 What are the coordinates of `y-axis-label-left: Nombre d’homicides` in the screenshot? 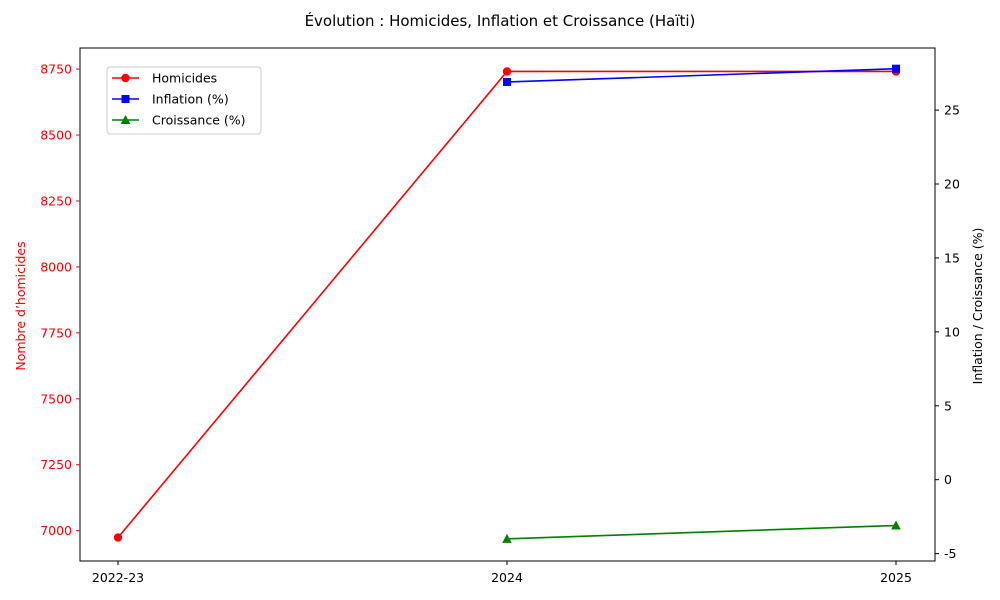 It's located at (20, 305).